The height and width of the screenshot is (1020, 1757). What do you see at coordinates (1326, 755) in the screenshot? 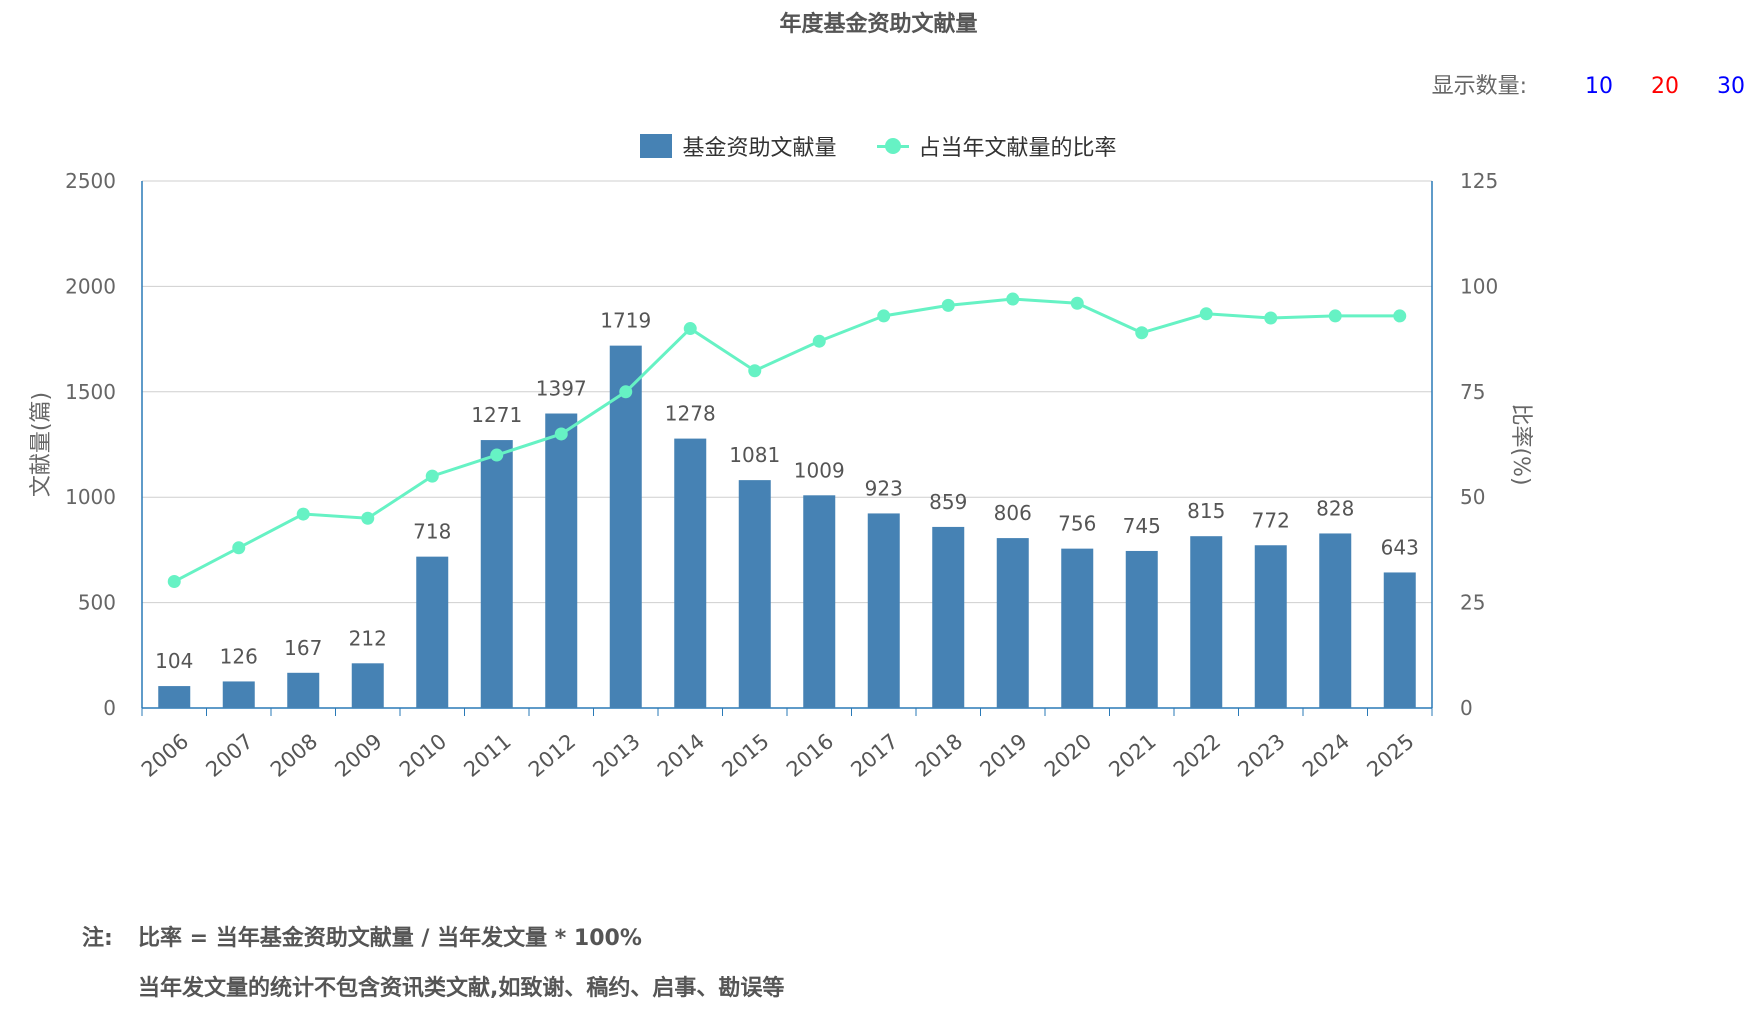
I see `x-tick-label: 2024` at bounding box center [1326, 755].